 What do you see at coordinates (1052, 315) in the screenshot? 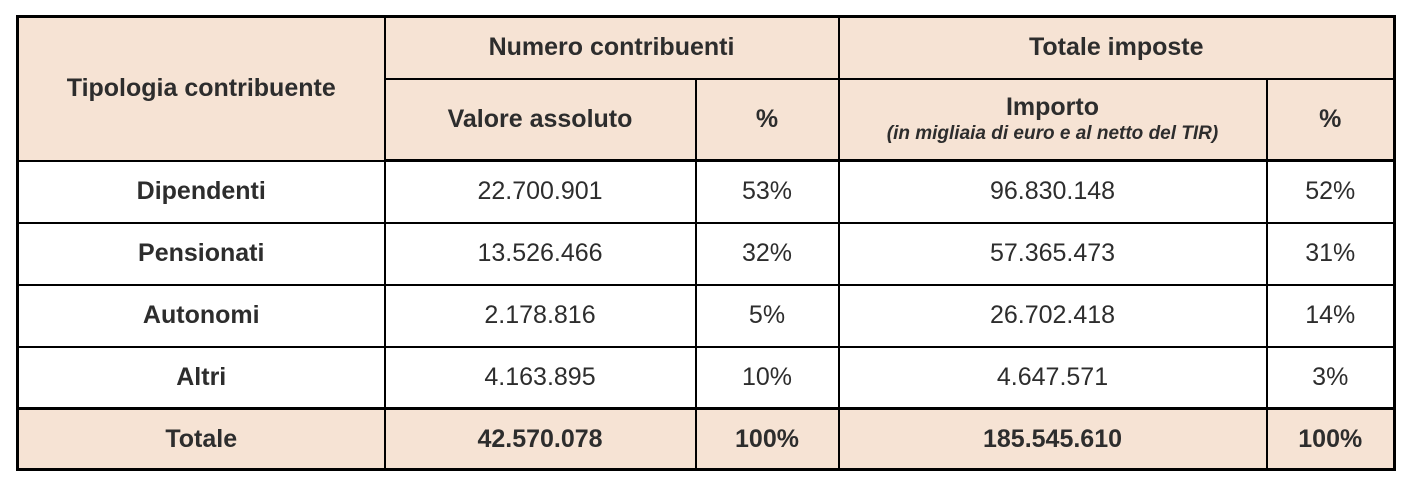
I see `cell-importo: 26.702.418` at bounding box center [1052, 315].